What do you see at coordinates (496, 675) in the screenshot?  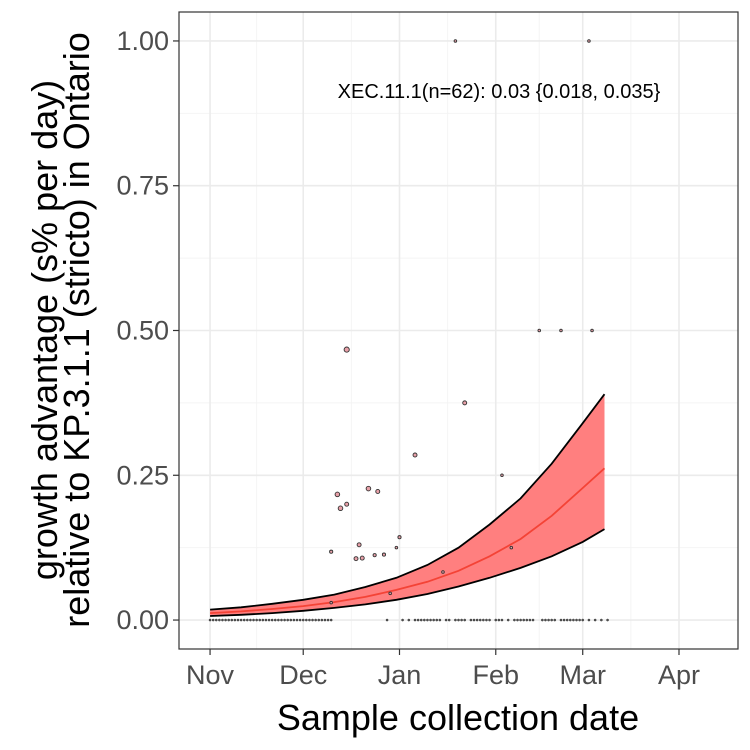 I see `x-tick-label: Feb` at bounding box center [496, 675].